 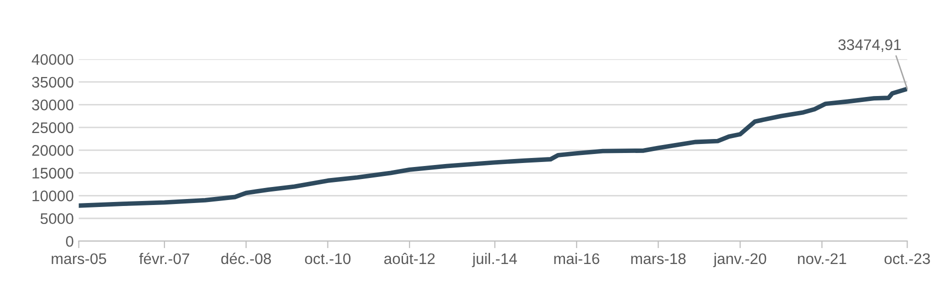 I want to click on x-tick-label: févr.-07, so click(x=164, y=258).